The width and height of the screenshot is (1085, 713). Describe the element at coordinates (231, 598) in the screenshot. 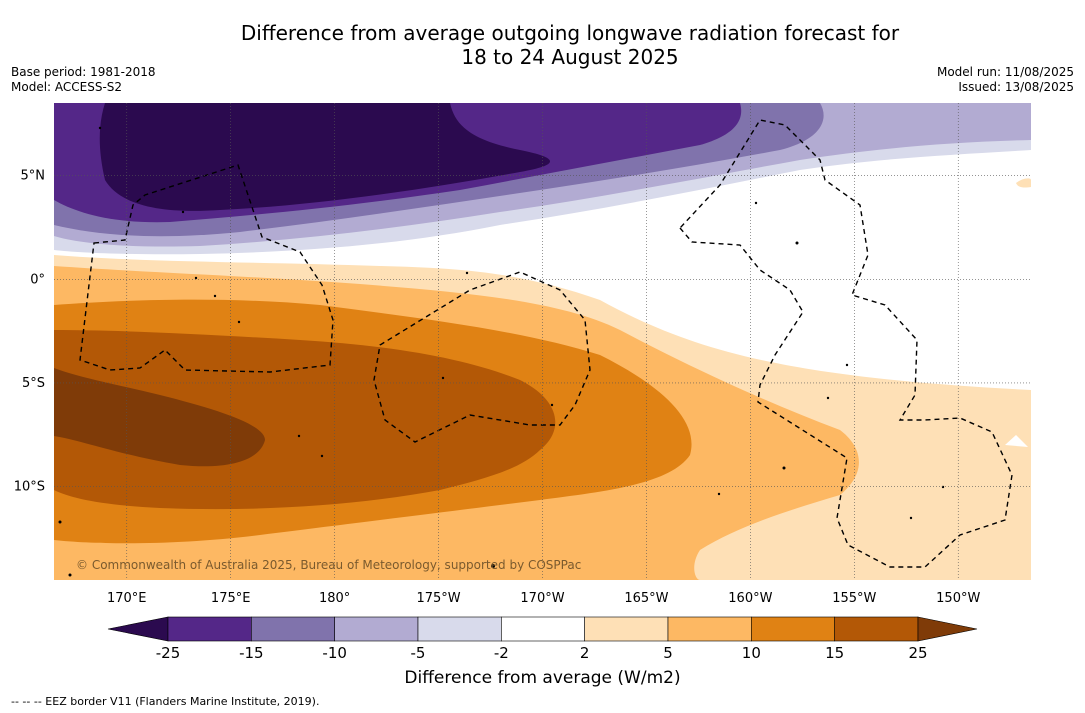

I see `x-tick-label: 175°E` at that location.